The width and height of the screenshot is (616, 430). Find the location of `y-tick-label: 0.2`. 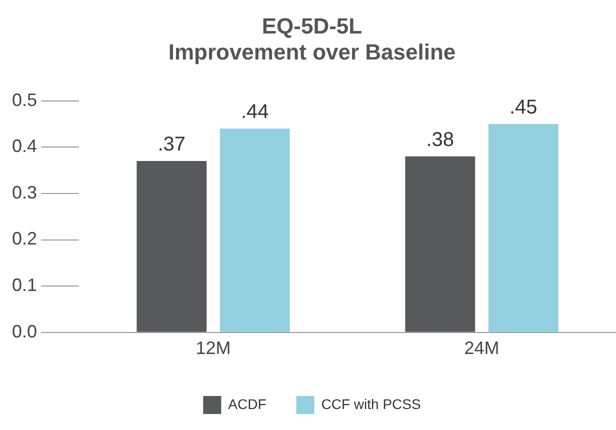

y-tick-label: 0.2 is located at coordinates (25, 238).